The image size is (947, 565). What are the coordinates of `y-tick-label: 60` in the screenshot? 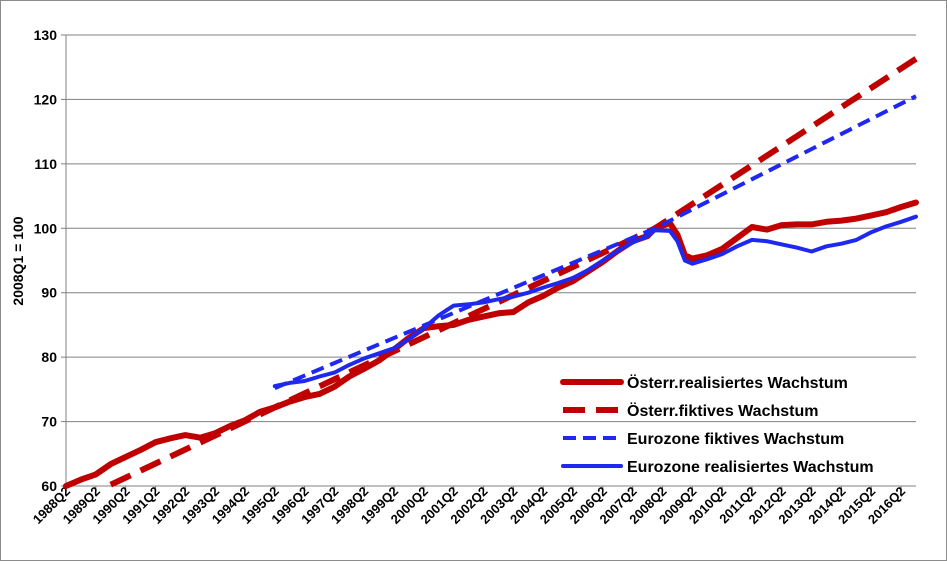 It's located at (49, 486).